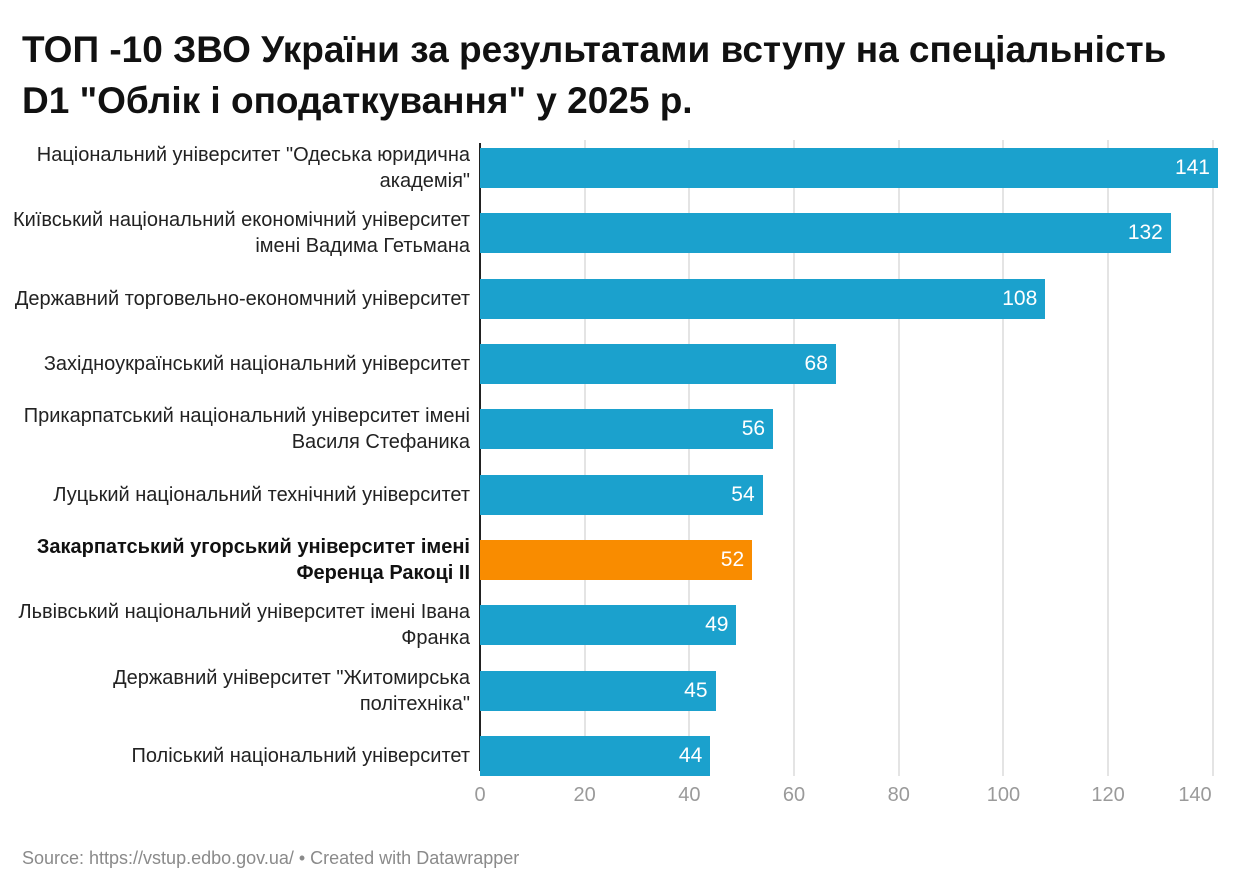 Image resolution: width=1240 pixels, height=894 pixels. What do you see at coordinates (743, 494) in the screenshot?
I see `bar-value-label: 54` at bounding box center [743, 494].